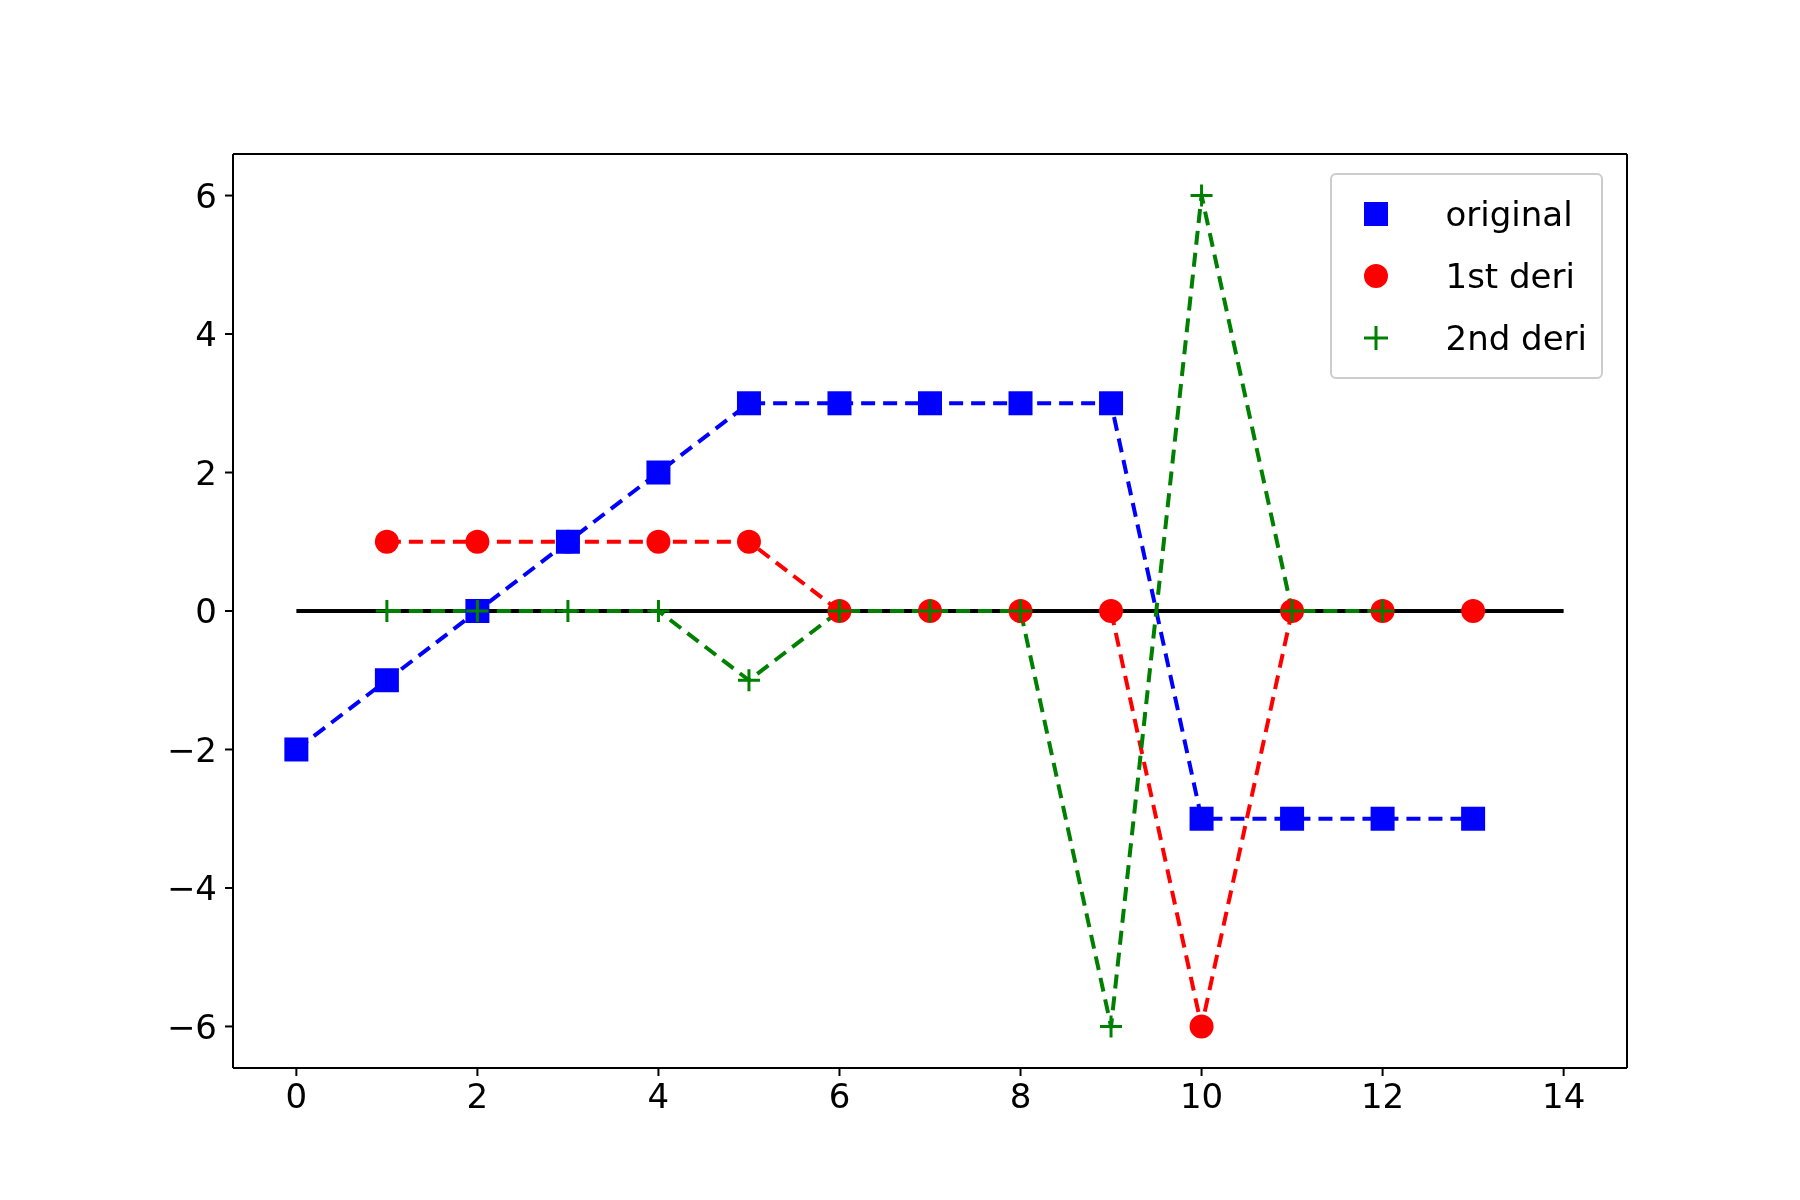  Describe the element at coordinates (1020, 1096) in the screenshot. I see `x-tick-label: 8` at that location.